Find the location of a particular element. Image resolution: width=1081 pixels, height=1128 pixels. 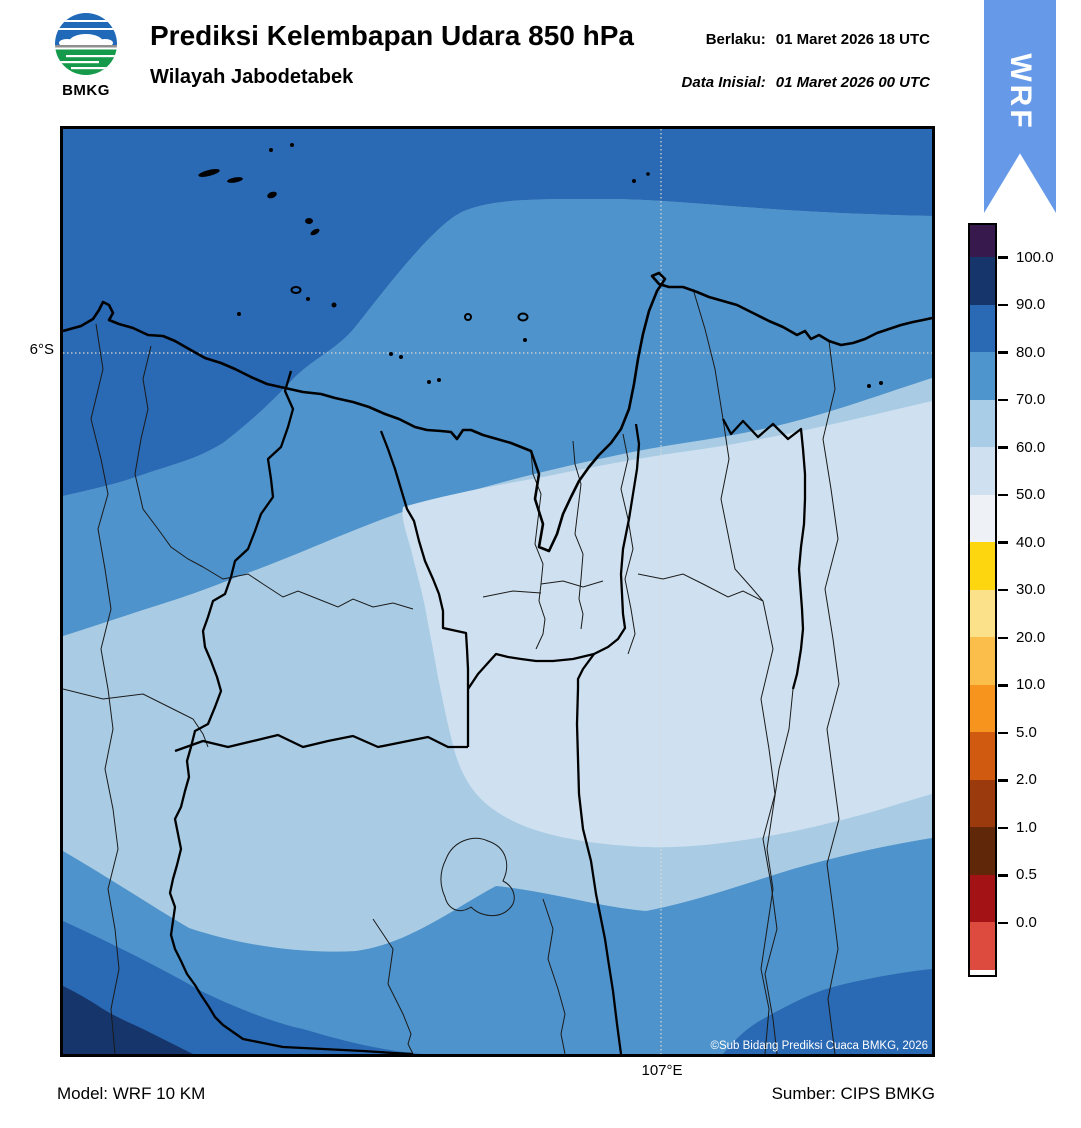

colorbar-tick-label: 70.0 is located at coordinates (1031, 400).